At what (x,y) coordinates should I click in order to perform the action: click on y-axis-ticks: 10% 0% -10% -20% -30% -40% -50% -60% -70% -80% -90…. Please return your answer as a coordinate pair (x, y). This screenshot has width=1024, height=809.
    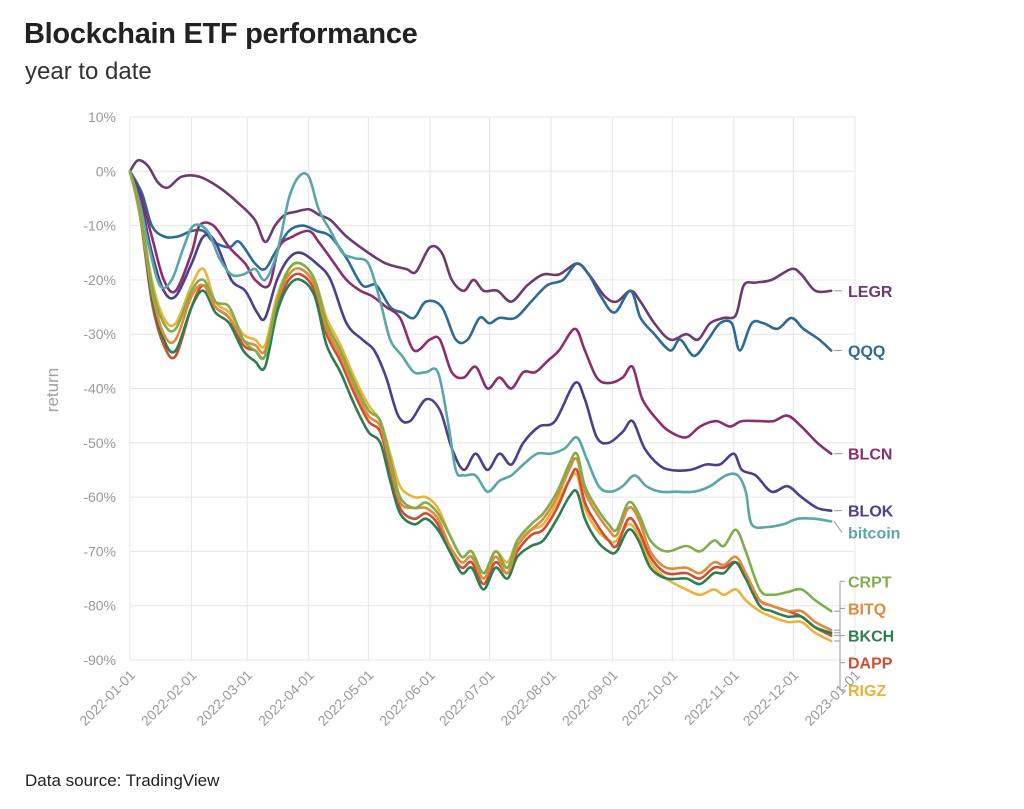
    Looking at the image, I should click on (99, 388).